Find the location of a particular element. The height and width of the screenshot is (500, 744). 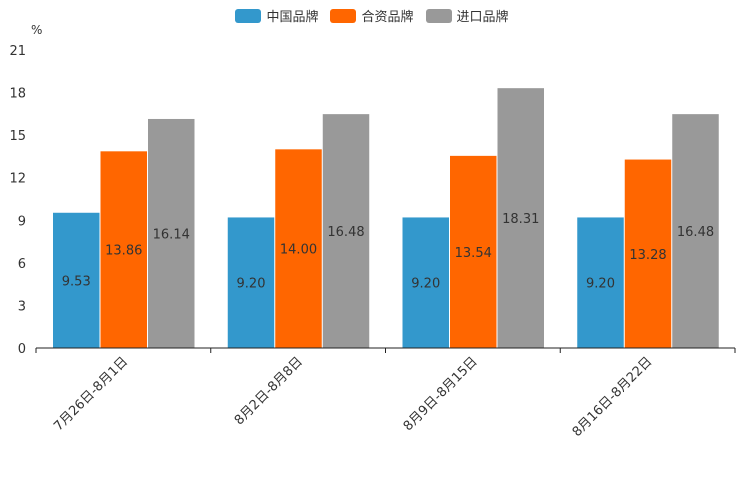

y-tick-label: 15 is located at coordinates (17, 136).